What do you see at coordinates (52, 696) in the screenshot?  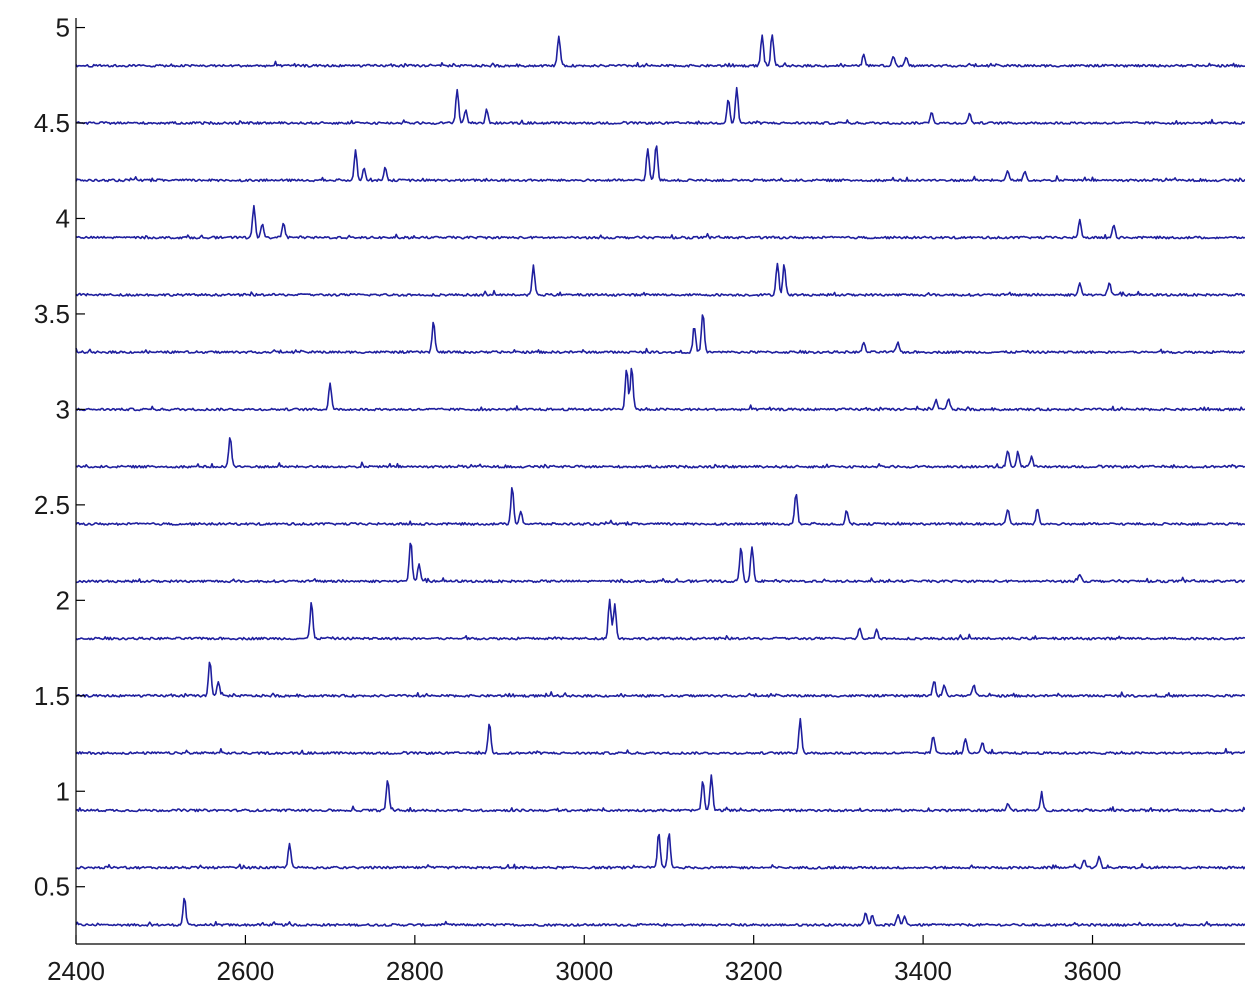 I see `y-tick-label: 1.5` at bounding box center [52, 696].